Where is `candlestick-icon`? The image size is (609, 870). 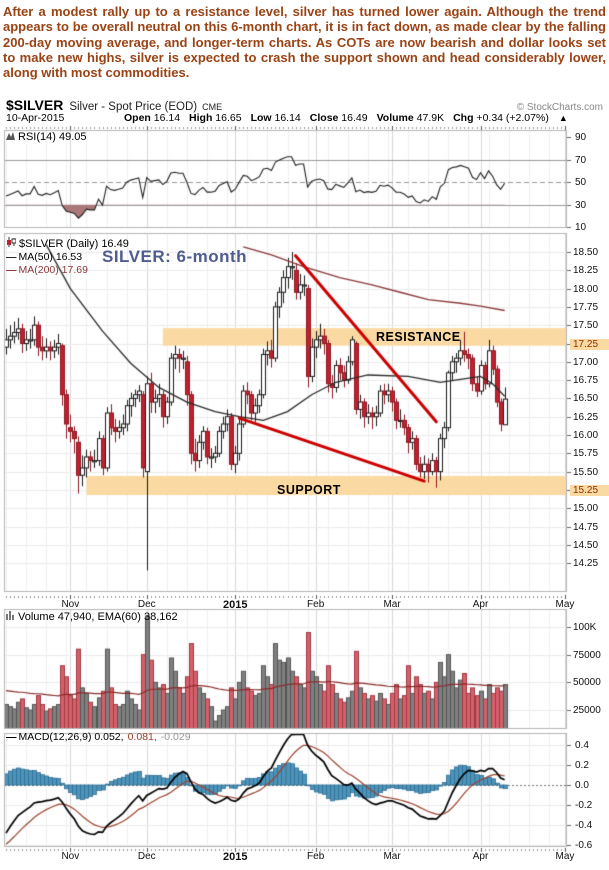
candlestick-icon is located at coordinates (11, 243).